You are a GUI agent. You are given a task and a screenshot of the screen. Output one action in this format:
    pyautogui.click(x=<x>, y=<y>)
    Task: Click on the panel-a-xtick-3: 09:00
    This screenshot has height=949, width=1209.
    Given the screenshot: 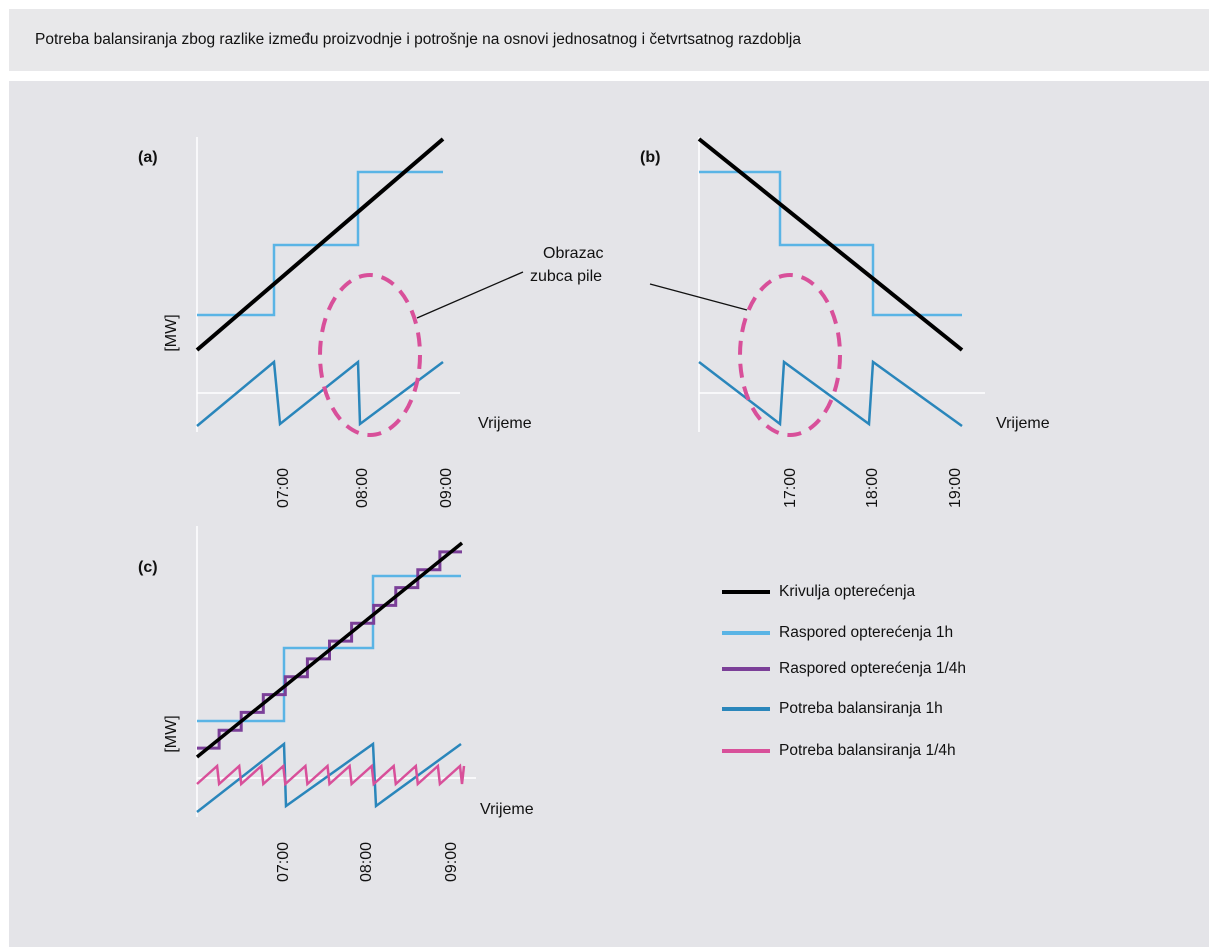 What is the action you would take?
    pyautogui.click(x=446, y=488)
    